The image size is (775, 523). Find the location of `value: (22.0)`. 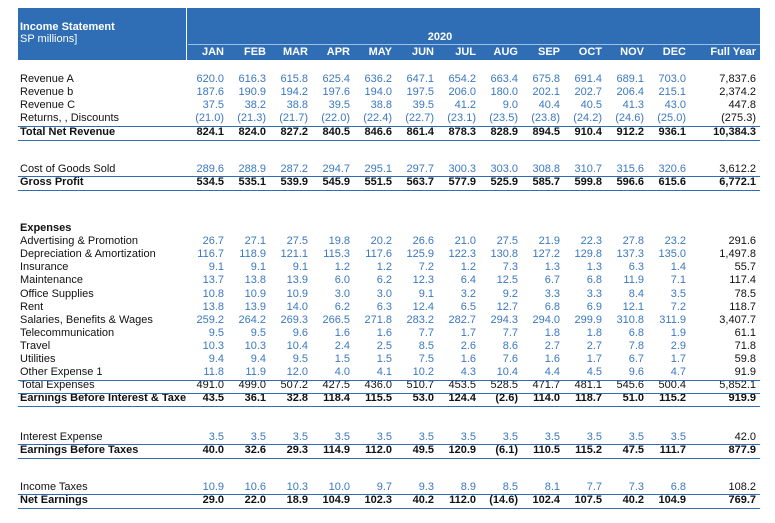

value: (22.0) is located at coordinates (335, 118).